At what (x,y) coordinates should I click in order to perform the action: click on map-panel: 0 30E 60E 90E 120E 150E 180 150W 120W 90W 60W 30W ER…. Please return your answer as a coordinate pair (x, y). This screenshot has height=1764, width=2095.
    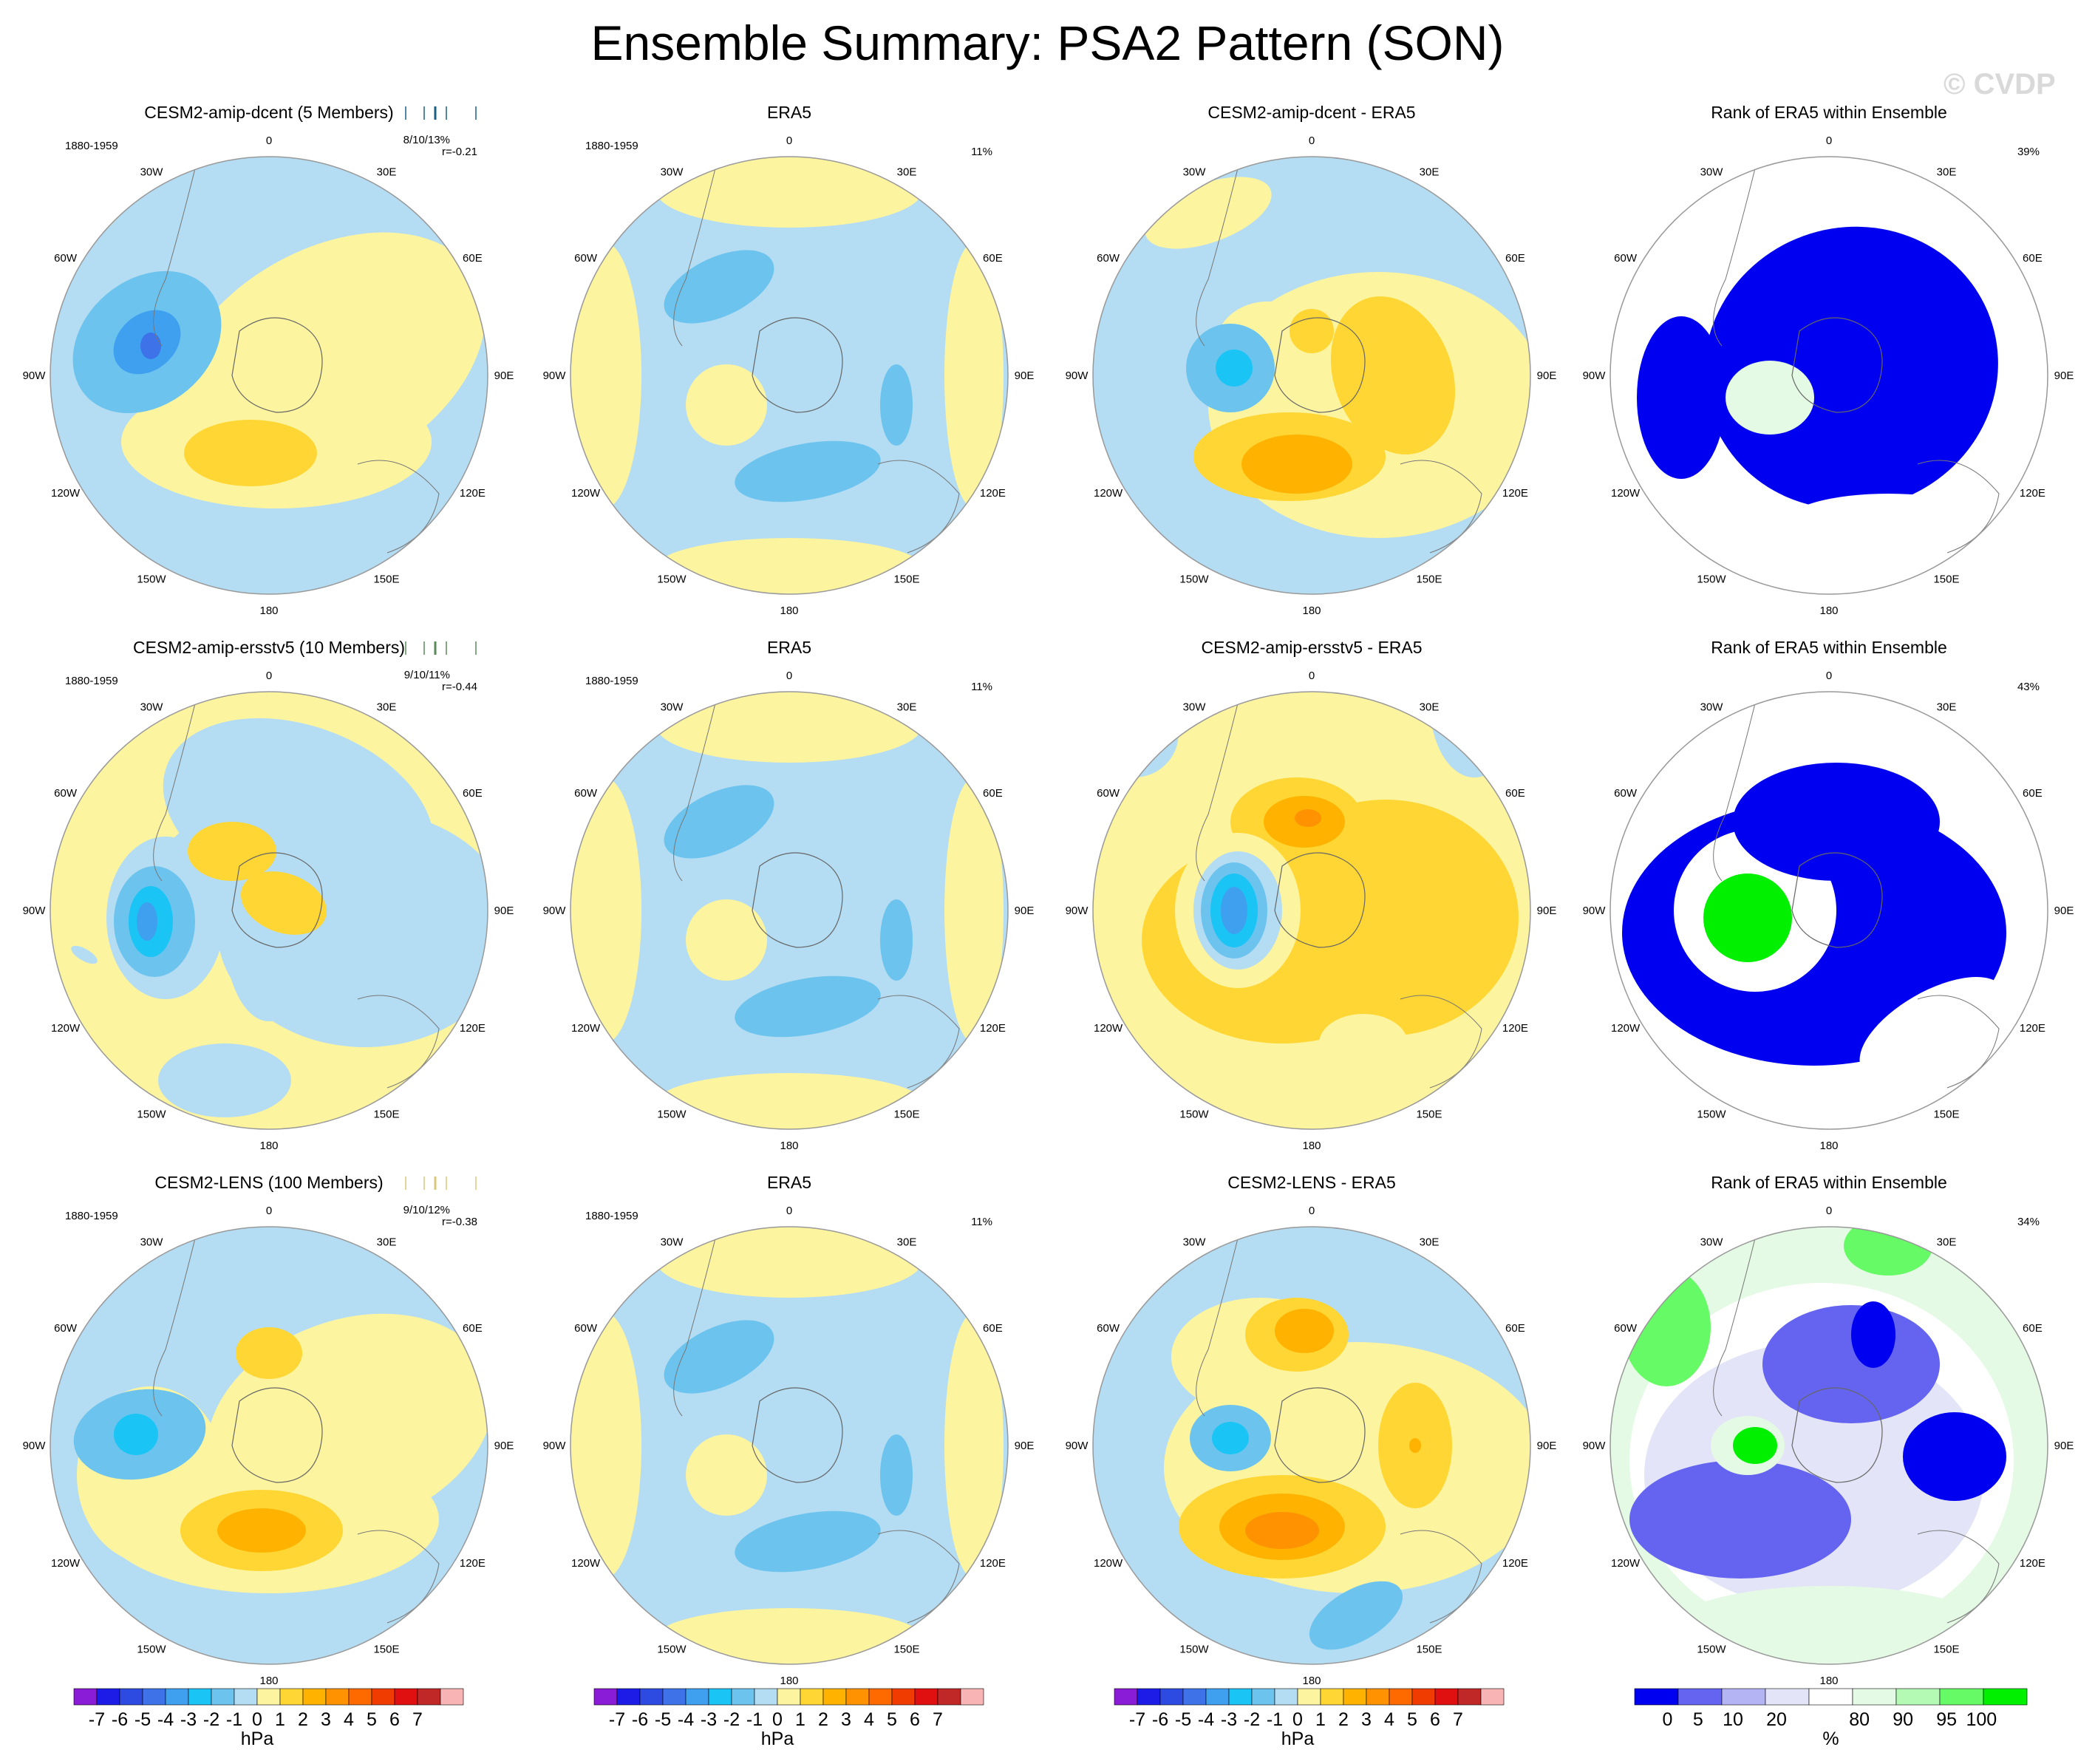
    Looking at the image, I should click on (789, 895).